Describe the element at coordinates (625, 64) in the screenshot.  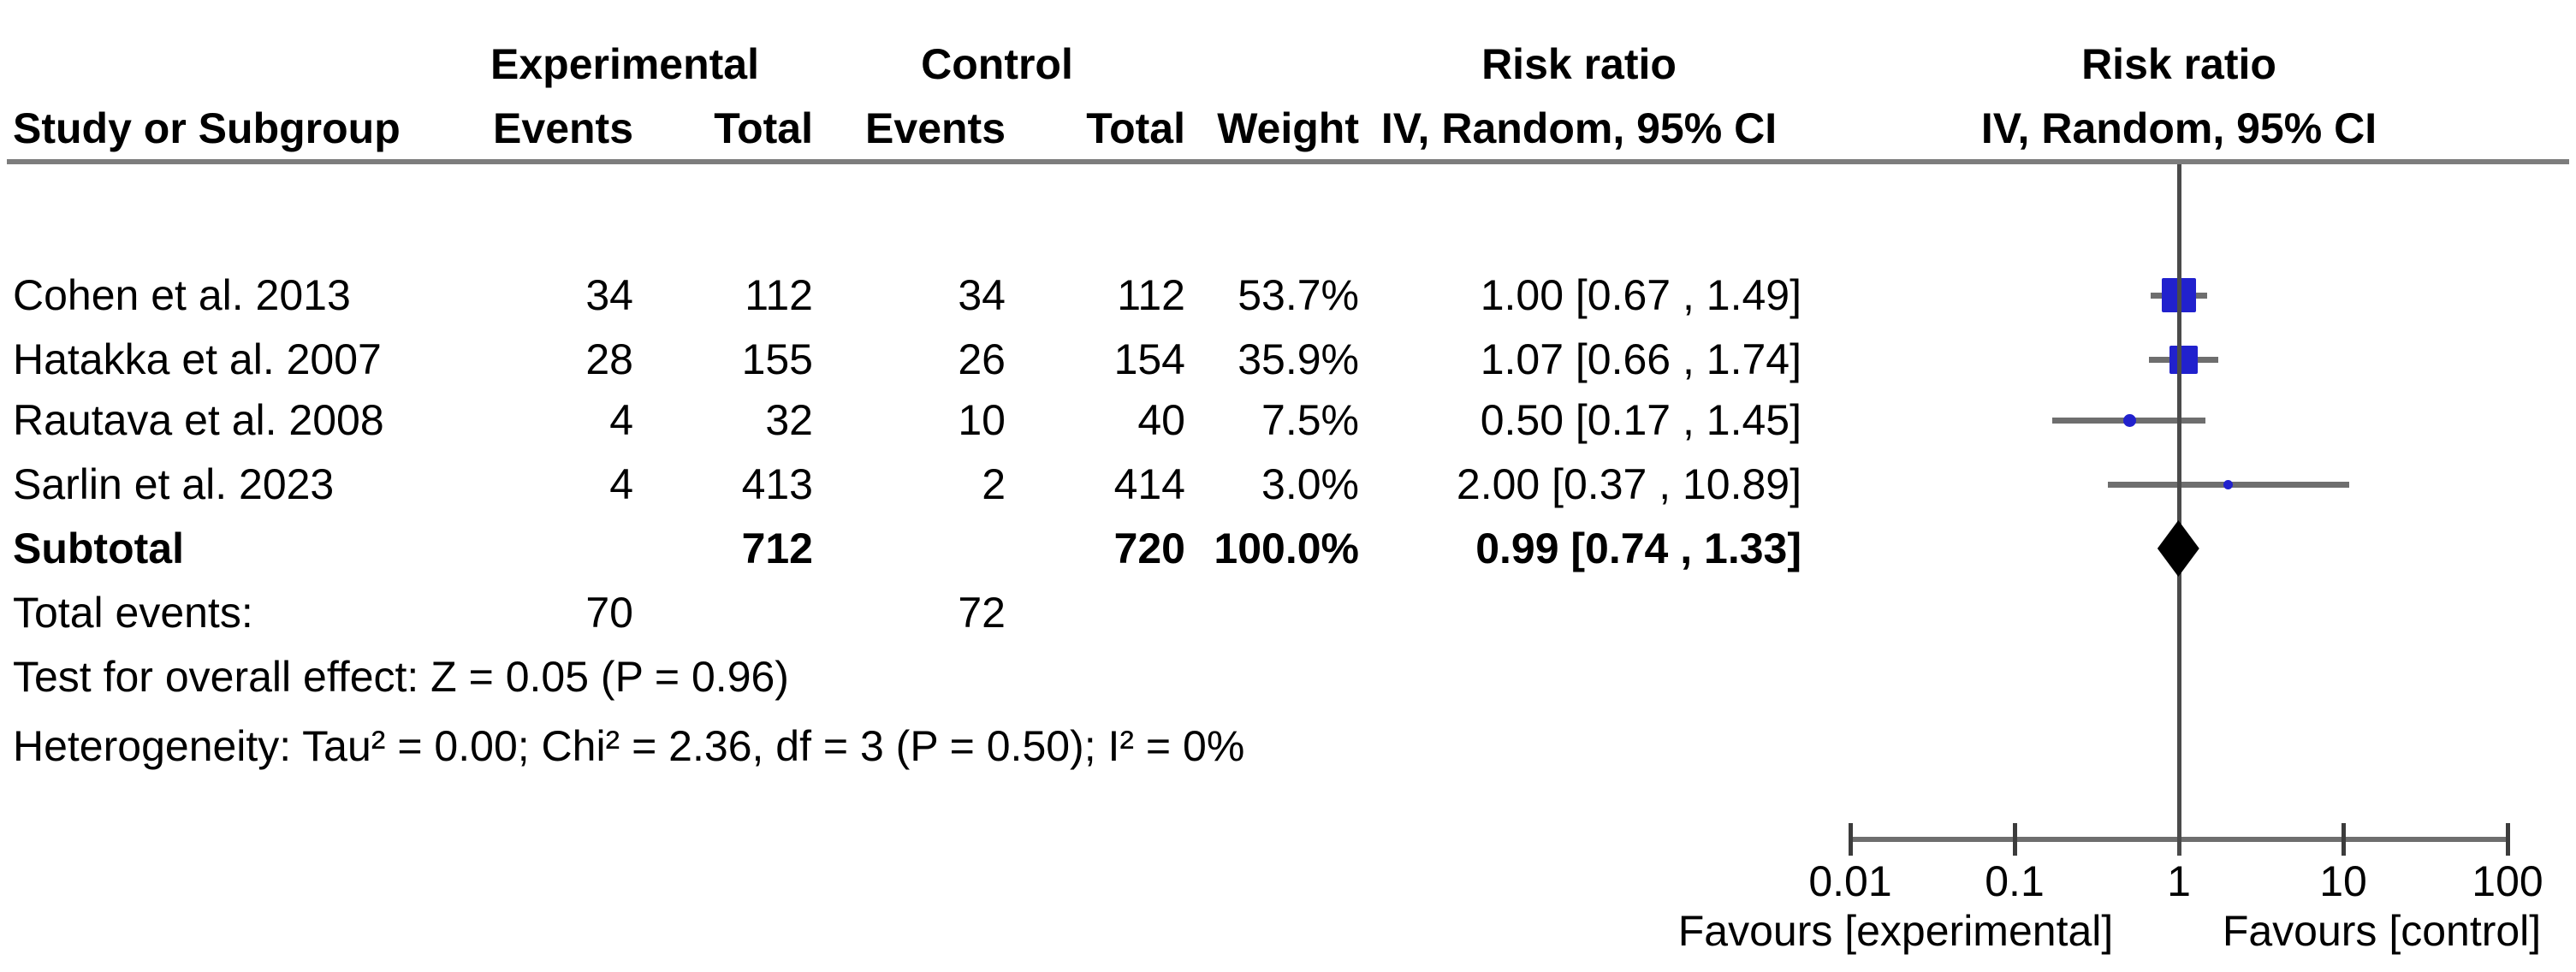
I see `header-group-experimental: Experimental` at that location.